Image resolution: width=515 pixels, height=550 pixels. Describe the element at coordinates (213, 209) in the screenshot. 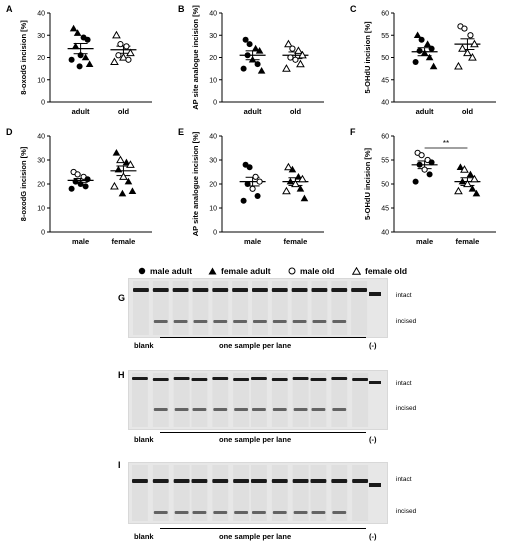

I see `y-tick-label: 10` at that location.